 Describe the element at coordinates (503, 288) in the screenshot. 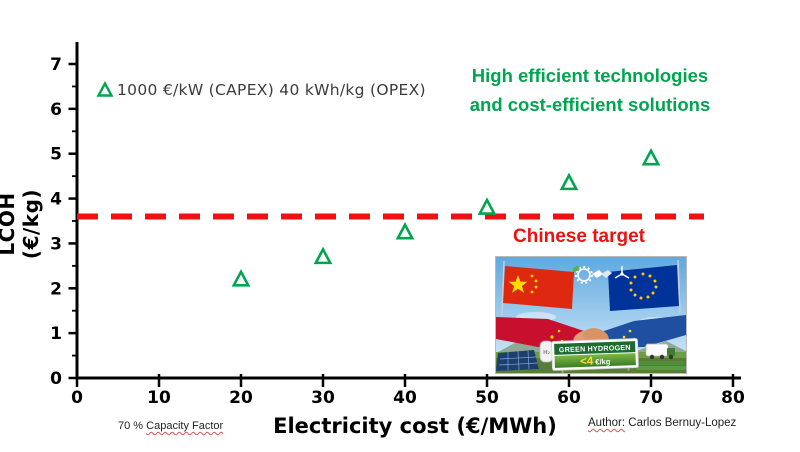

I see `flagpole-left` at that location.